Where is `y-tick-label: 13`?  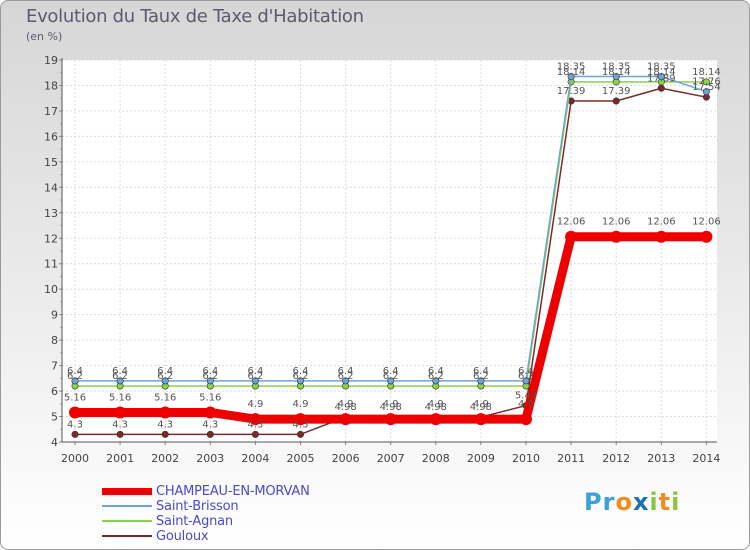 y-tick-label: 13 is located at coordinates (51, 213).